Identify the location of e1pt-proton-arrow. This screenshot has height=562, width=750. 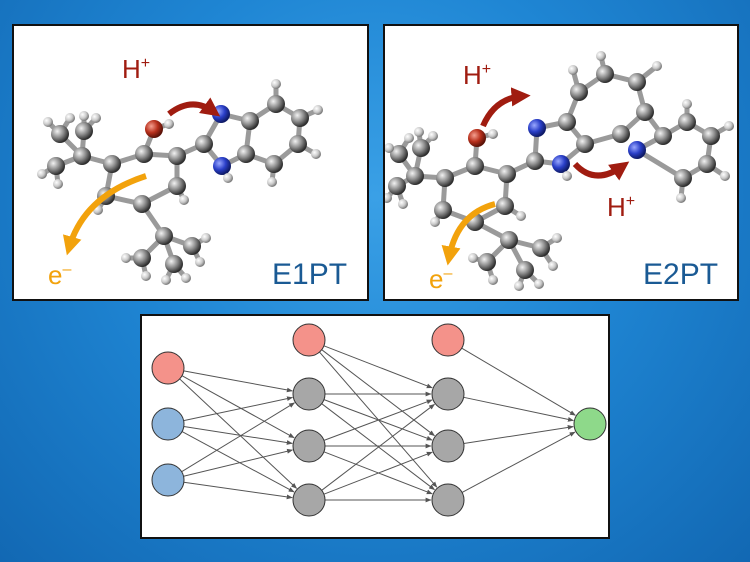
(194, 107).